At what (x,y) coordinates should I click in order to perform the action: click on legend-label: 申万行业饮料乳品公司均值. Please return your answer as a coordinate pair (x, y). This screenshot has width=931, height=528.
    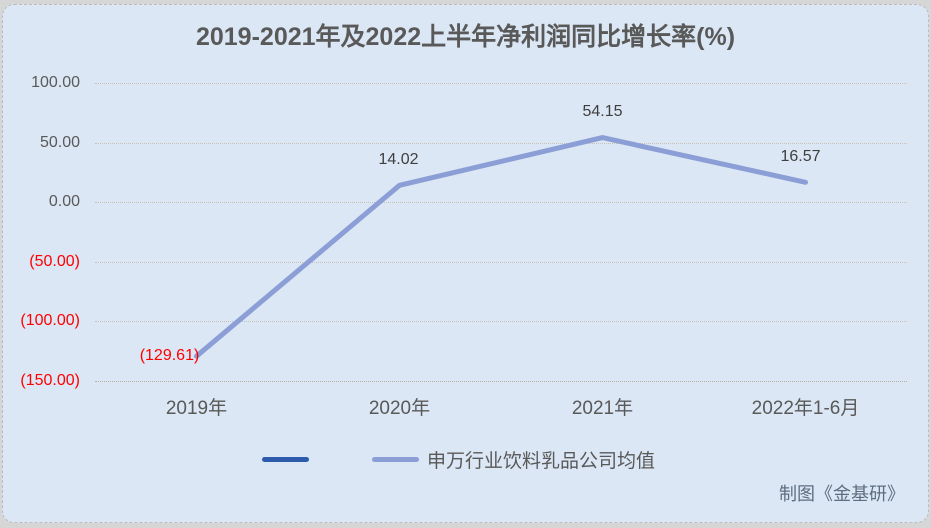
    Looking at the image, I should click on (541, 461).